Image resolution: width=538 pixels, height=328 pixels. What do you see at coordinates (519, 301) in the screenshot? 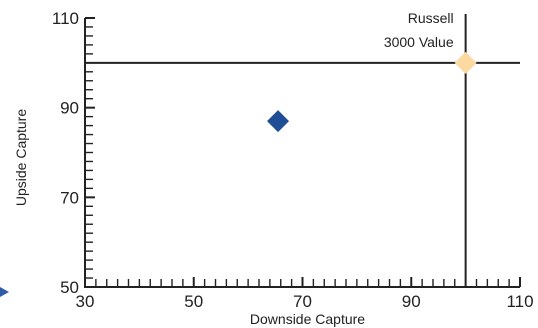
I see `x-tick-label: 110` at bounding box center [519, 301].